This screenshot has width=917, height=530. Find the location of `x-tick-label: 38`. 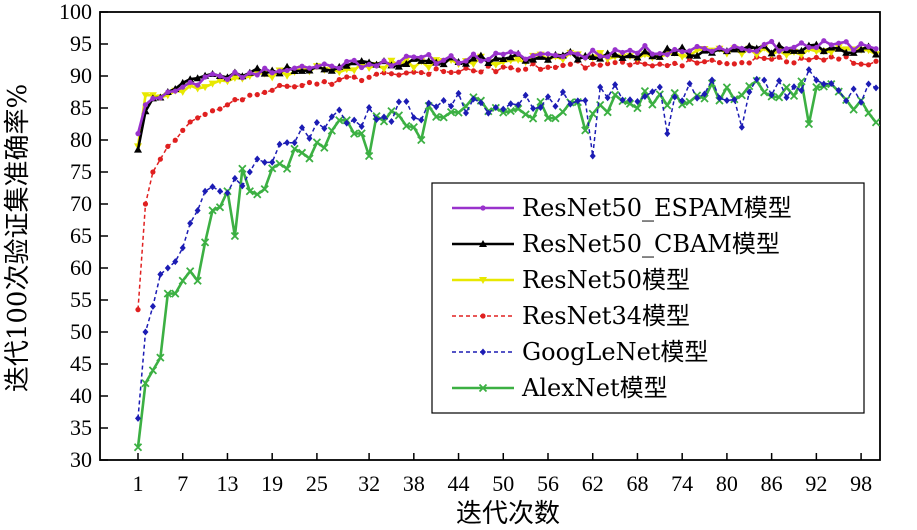

x-tick-label: 38 is located at coordinates (414, 483).